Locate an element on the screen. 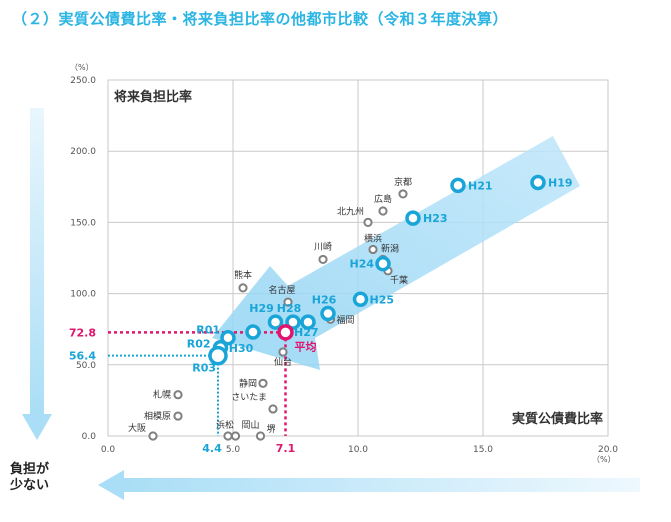 Image resolution: width=671 pixels, height=522 pixels. city-label: 大阪 is located at coordinates (137, 428).